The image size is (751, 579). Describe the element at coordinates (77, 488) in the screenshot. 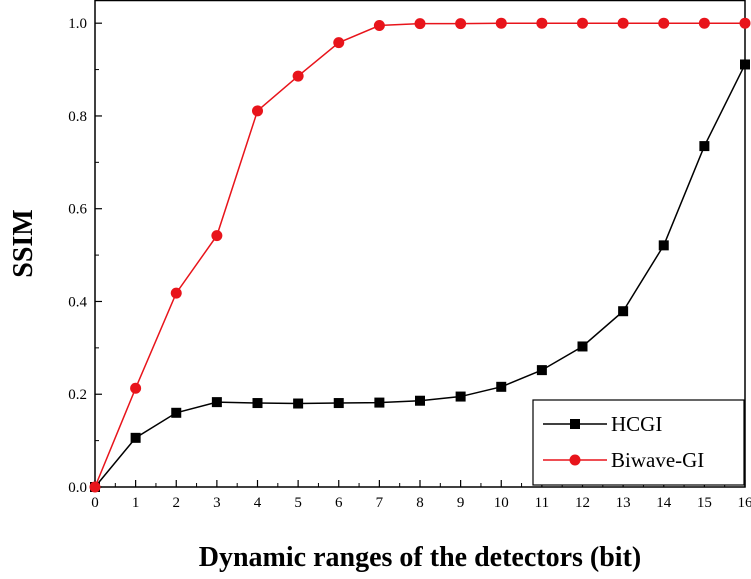

I see `y-tick-label: 0.0` at that location.